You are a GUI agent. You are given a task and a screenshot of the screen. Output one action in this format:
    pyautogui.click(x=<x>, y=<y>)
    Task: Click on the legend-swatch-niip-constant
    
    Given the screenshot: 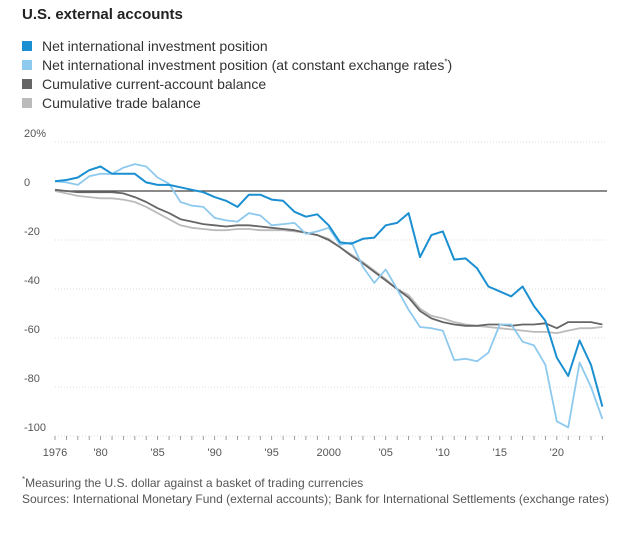 What is the action you would take?
    pyautogui.click(x=27, y=64)
    